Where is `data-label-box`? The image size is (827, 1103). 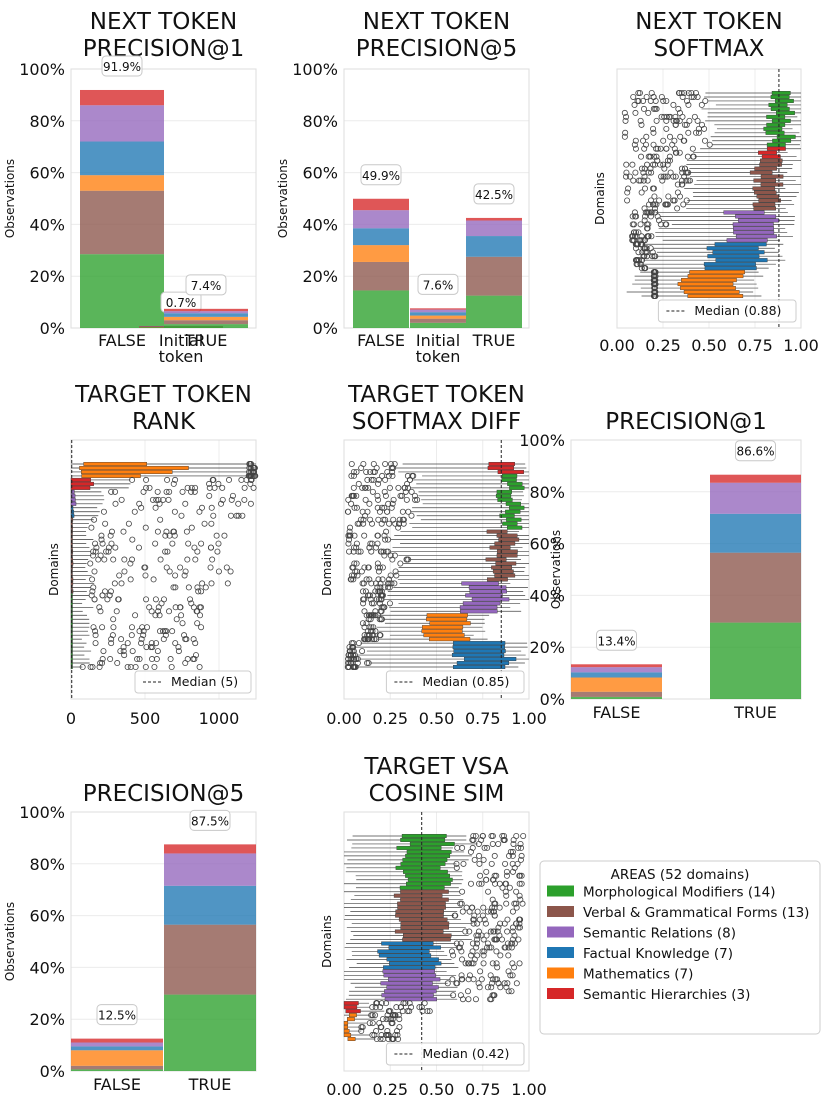
data-label-box is located at coordinates (494, 194).